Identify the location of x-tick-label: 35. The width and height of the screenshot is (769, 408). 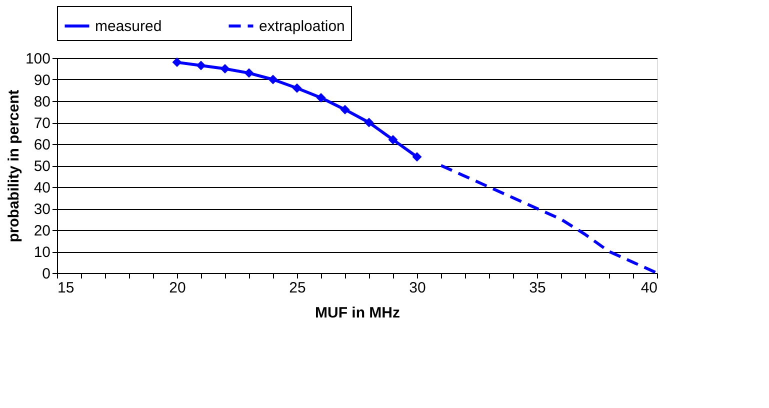
(537, 288).